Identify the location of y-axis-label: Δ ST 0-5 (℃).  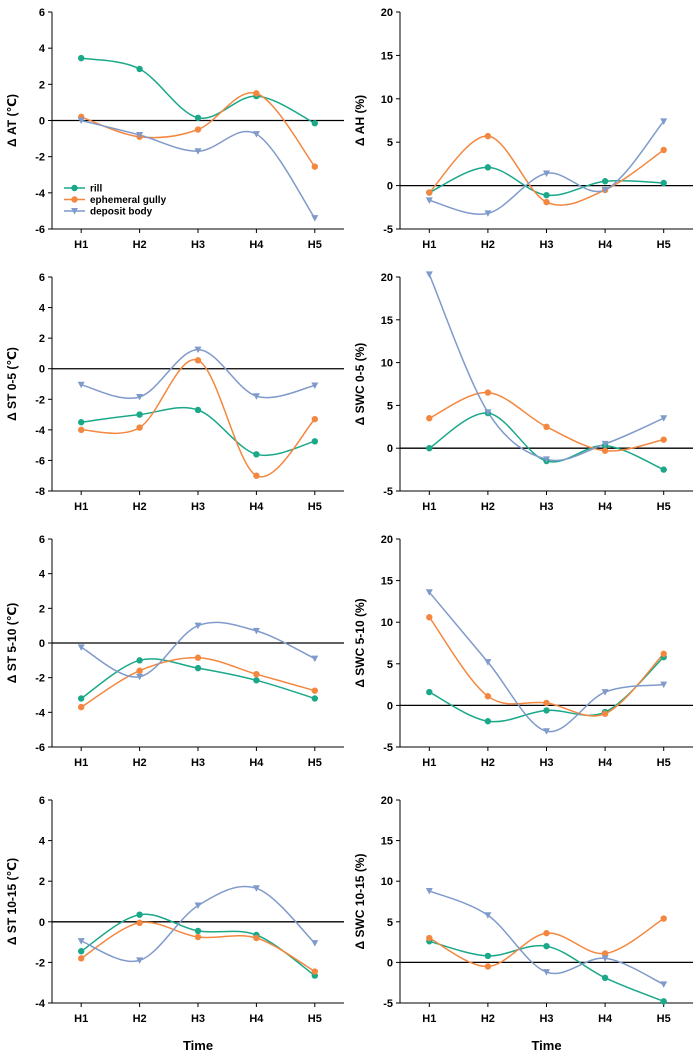
(12, 384).